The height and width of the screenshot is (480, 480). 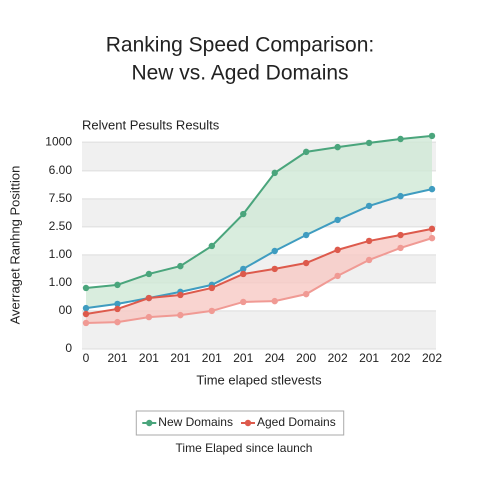 I want to click on legend-box, so click(x=240, y=423).